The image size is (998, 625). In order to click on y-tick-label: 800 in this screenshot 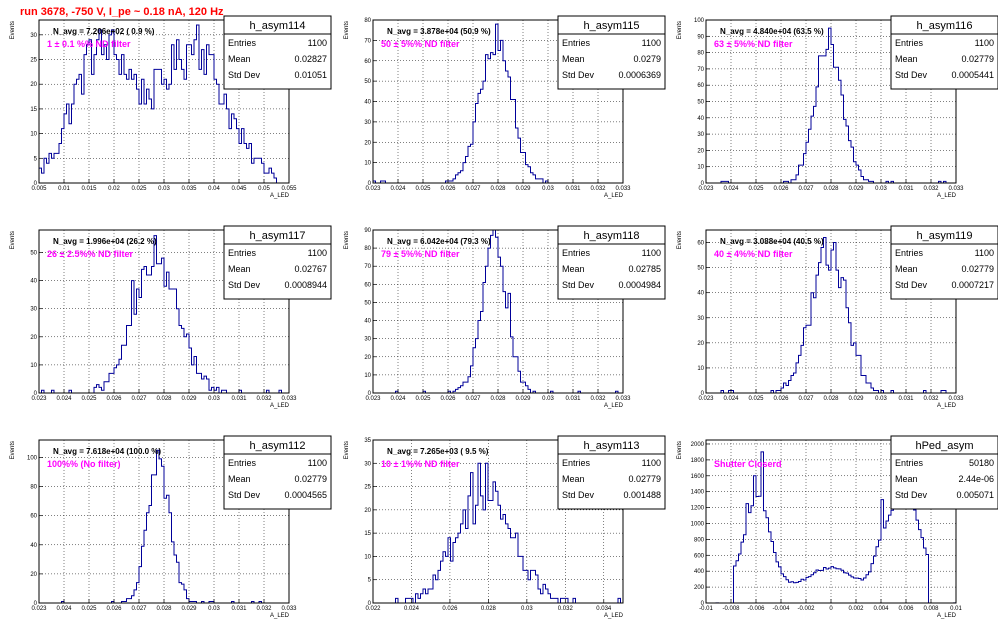, I will do `click(699, 540)`.